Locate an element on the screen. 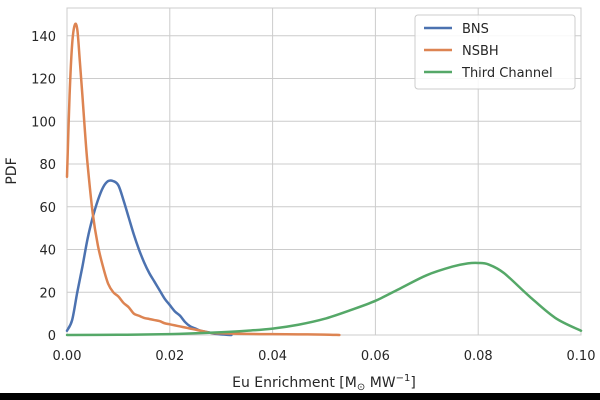 Image resolution: width=600 pixels, height=400 pixels. x-tick-label: 0.06 is located at coordinates (375, 356).